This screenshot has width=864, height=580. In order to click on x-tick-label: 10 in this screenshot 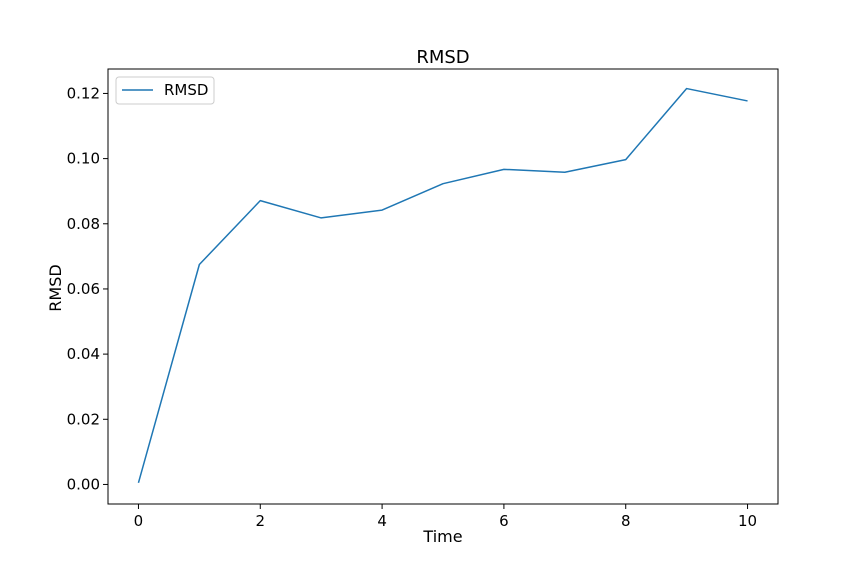, I will do `click(747, 521)`.